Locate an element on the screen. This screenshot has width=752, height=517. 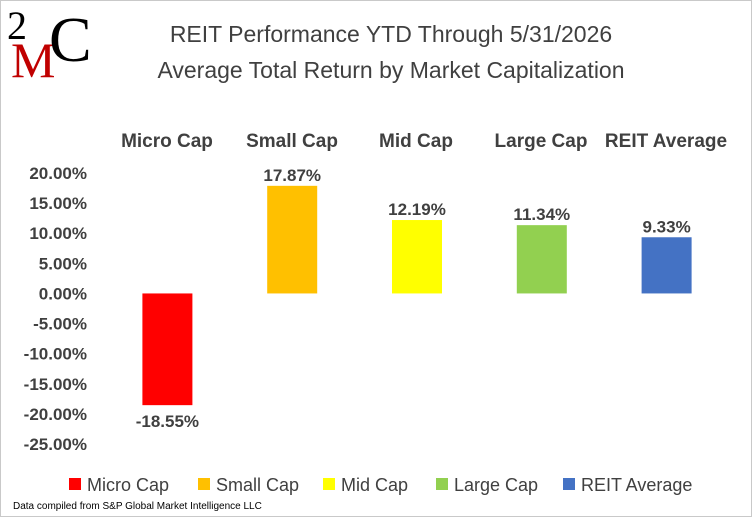
y-tick-label: -10.00% is located at coordinates (55, 354).